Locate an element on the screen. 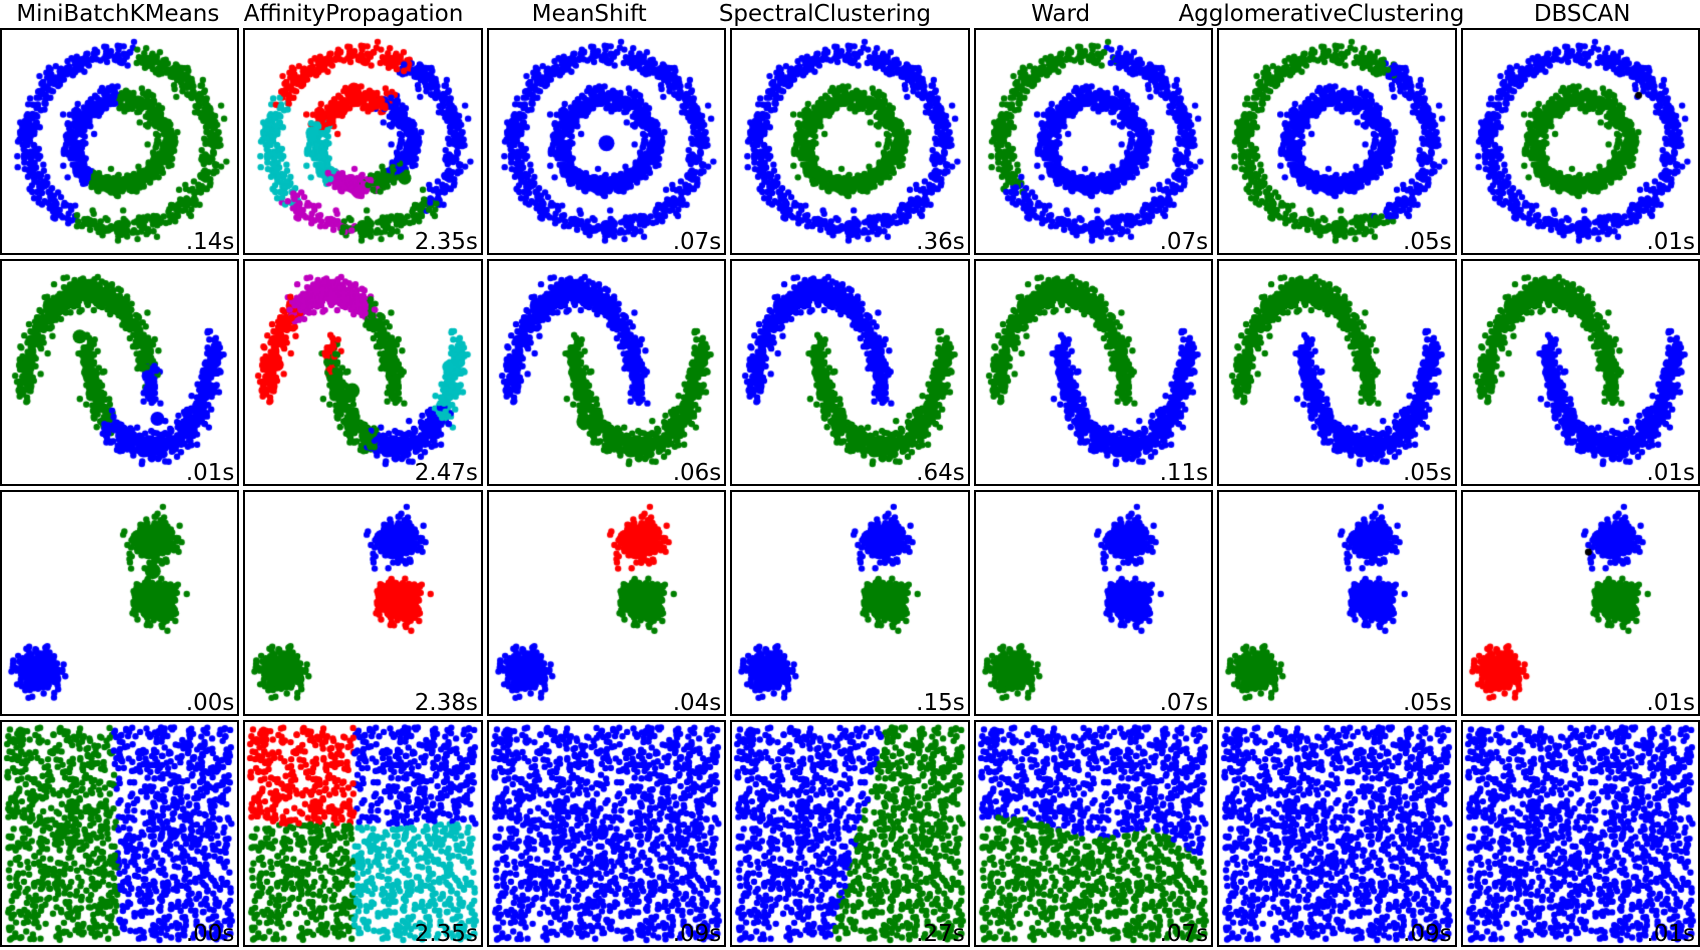 This screenshot has height=950, width=1700. panel-noisy-circles-minibatchkmeans: .14s is located at coordinates (120, 142).